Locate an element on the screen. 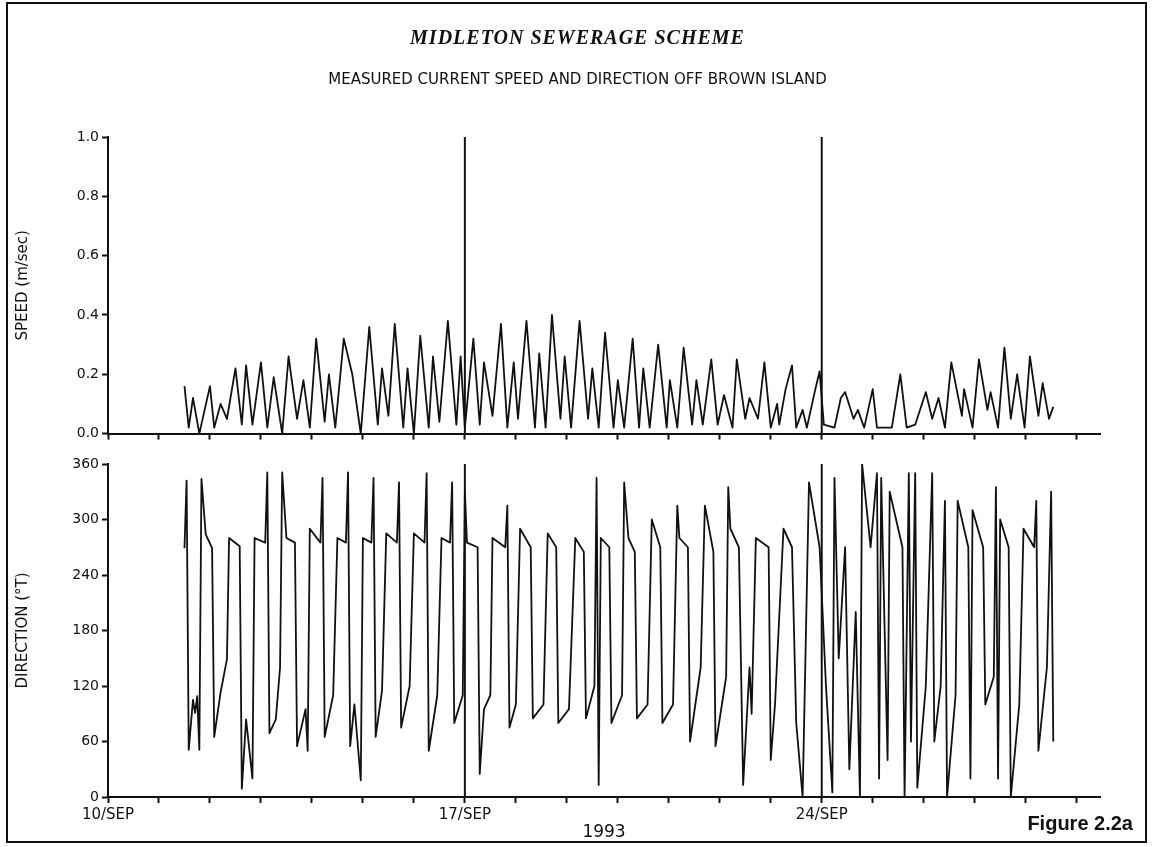  chart-title: MIDLETON SEWERAGE SCHEME is located at coordinates (577, 37).